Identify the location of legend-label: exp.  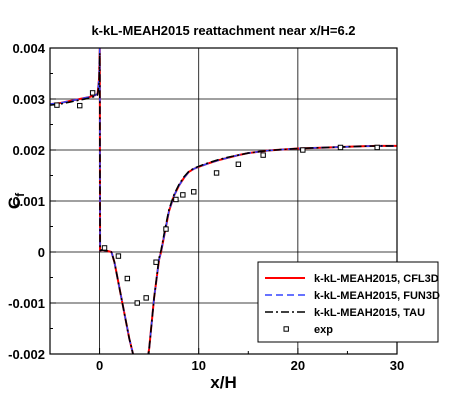
(323, 330).